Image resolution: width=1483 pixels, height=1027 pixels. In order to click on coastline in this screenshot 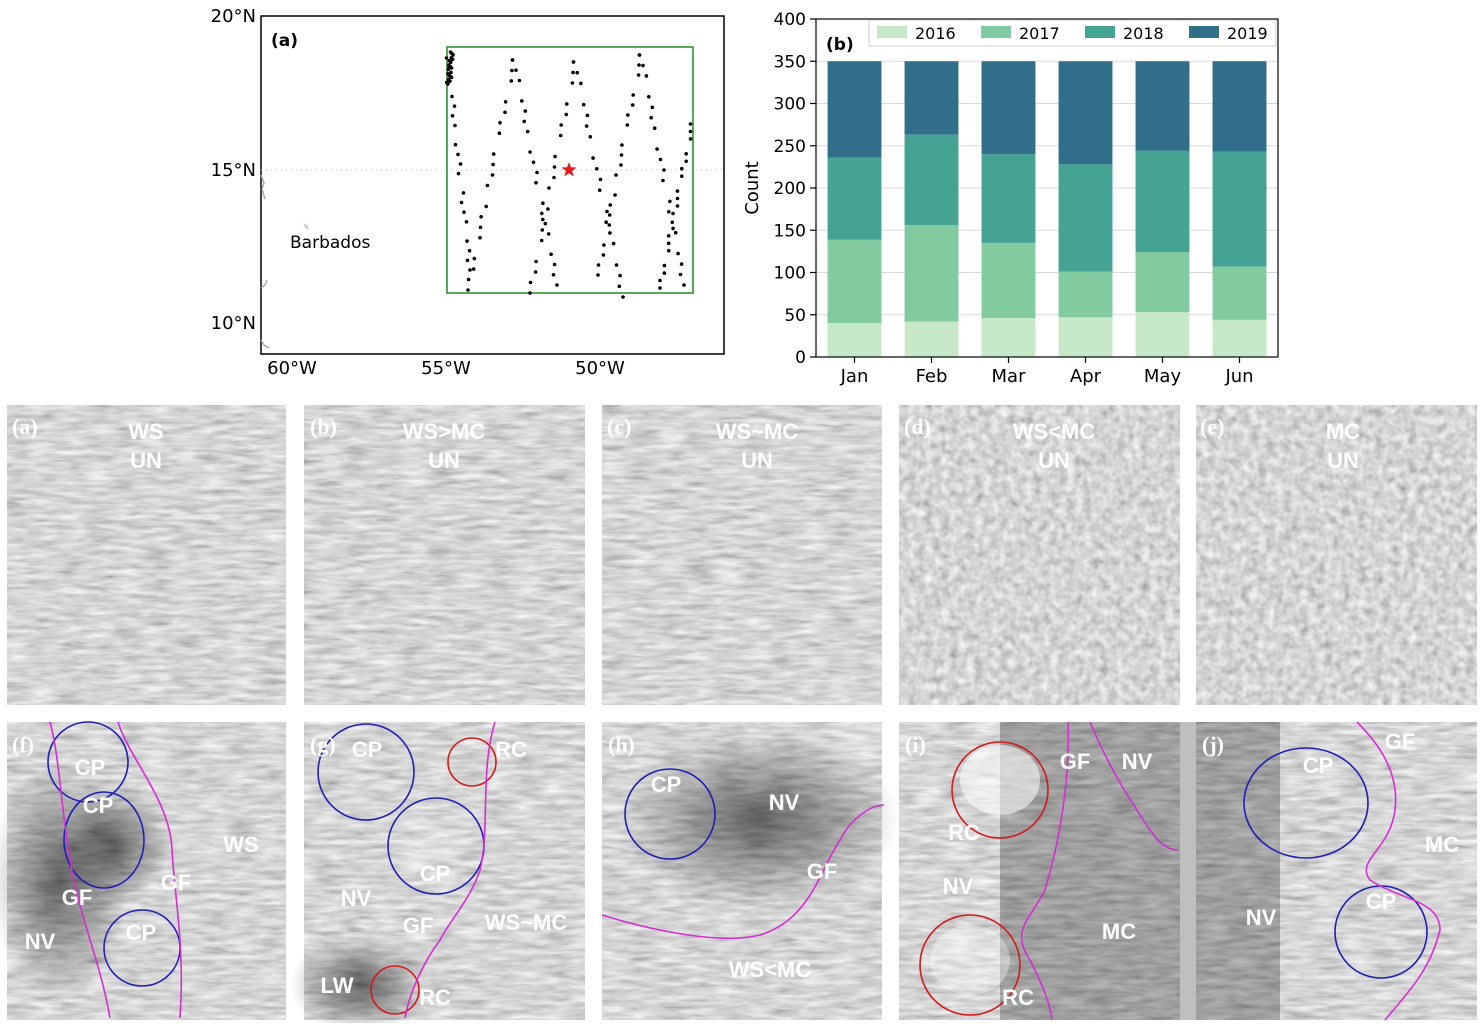, I will do `click(265, 344)`.